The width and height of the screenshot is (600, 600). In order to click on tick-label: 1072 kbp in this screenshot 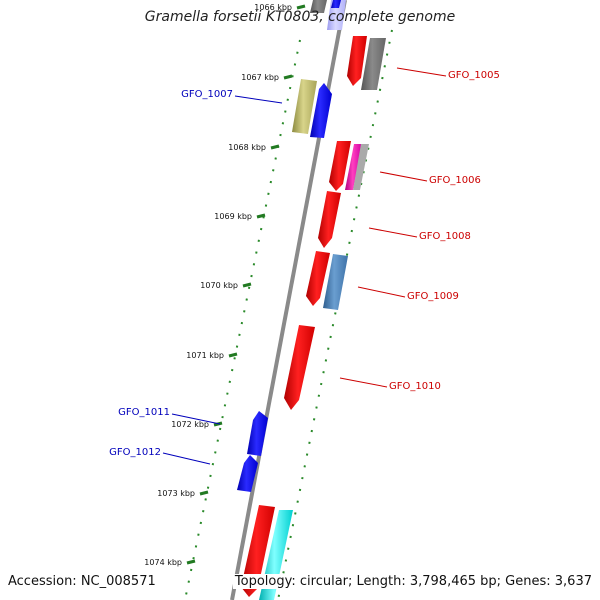, I will do `click(190, 424)`.